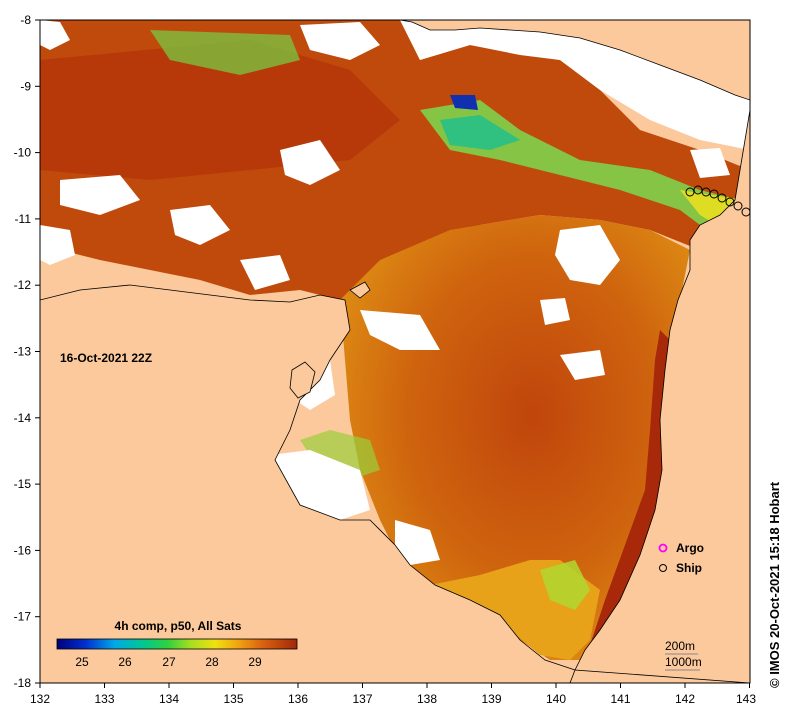  I want to click on x-tick-label: 132, so click(40, 699).